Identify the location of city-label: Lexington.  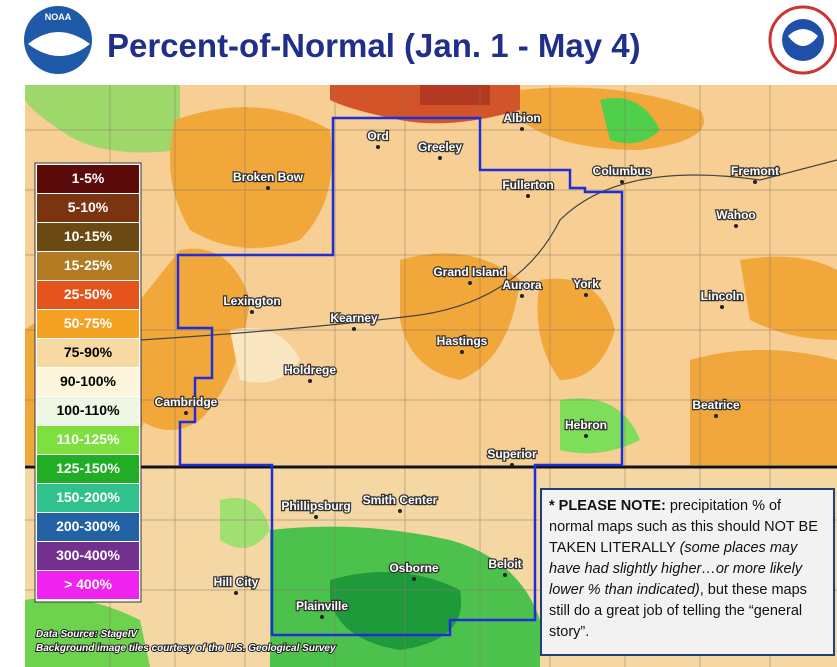
(251, 301).